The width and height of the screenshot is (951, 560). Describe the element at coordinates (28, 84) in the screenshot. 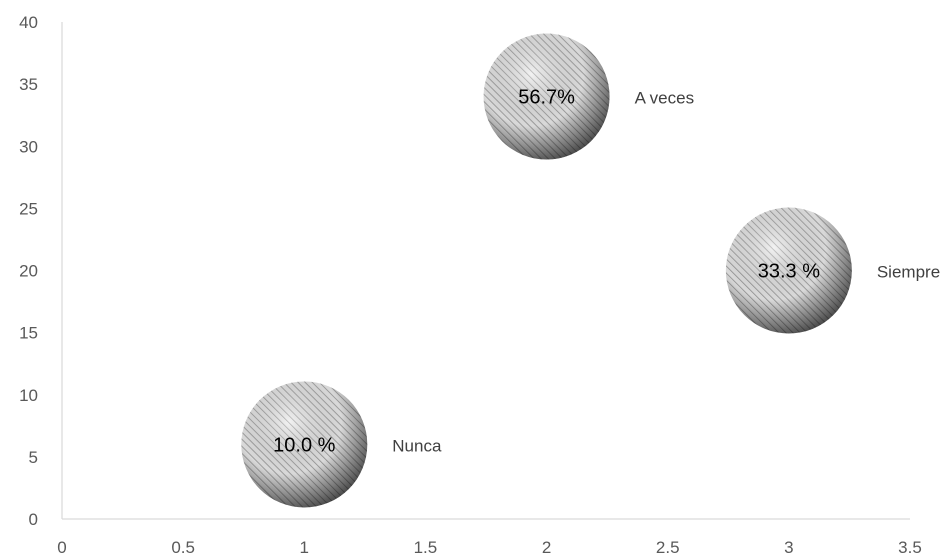

I see `y-tick-label: 35` at that location.